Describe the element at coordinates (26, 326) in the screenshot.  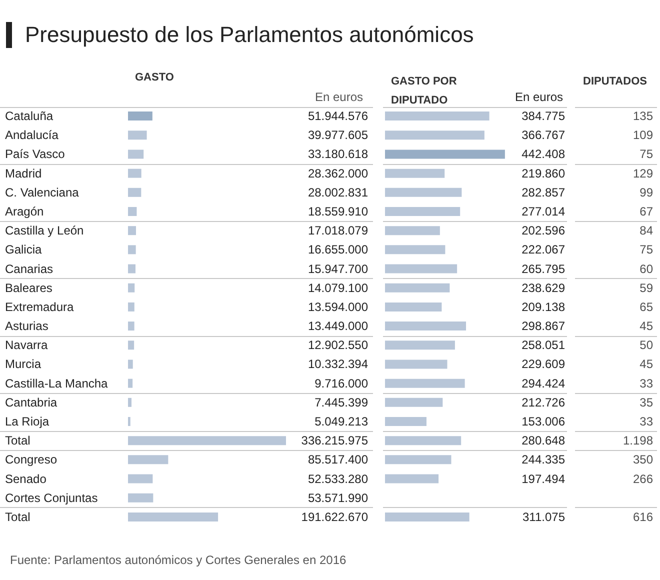
I see `y-tick-label: Asturias` at that location.